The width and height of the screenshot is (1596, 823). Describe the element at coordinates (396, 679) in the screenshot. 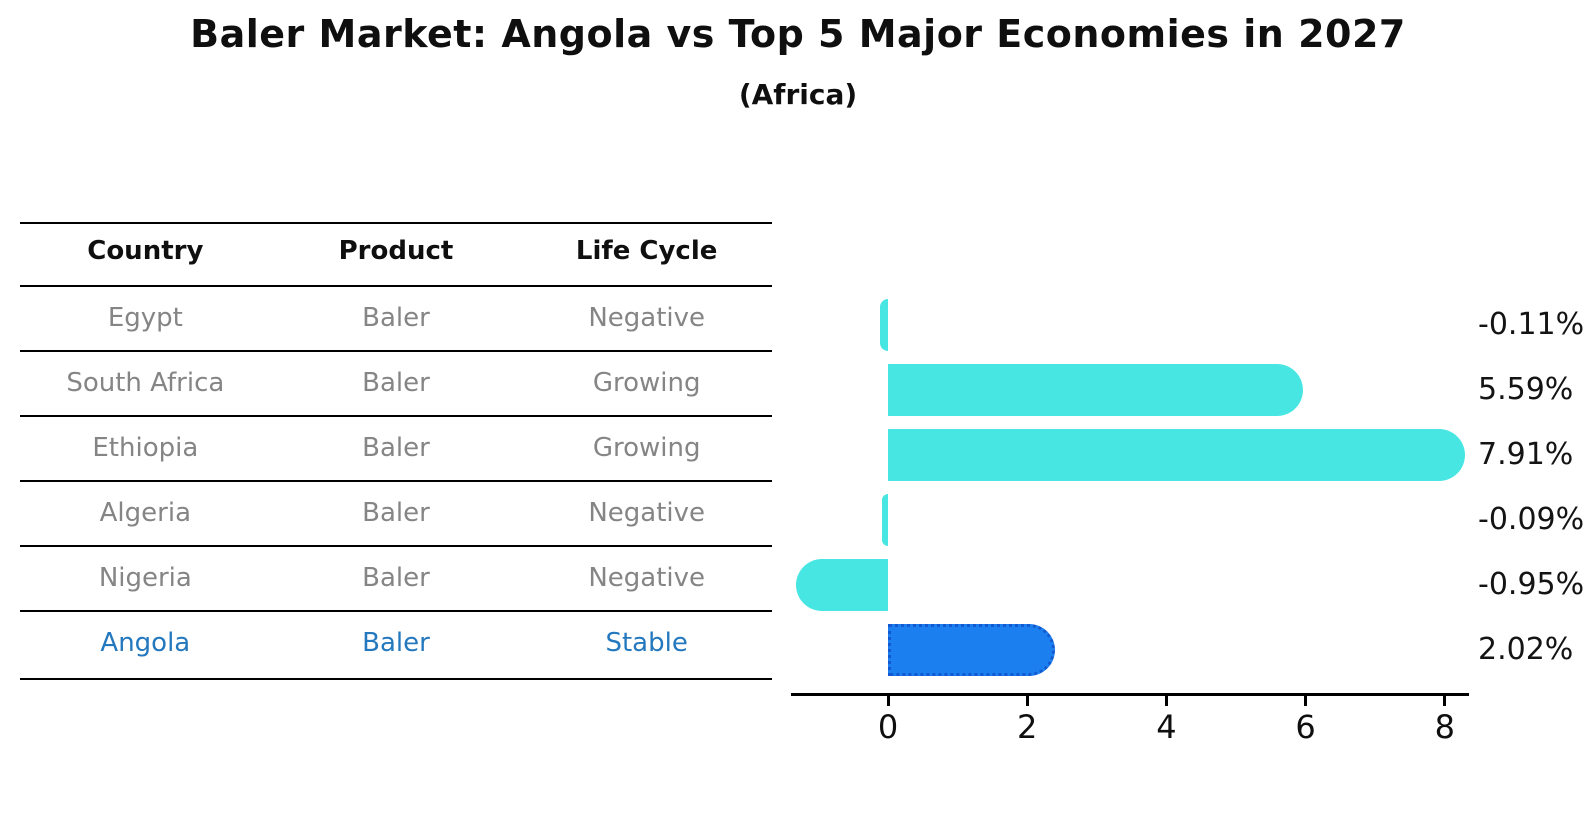

I see `table-bottom-rule` at that location.